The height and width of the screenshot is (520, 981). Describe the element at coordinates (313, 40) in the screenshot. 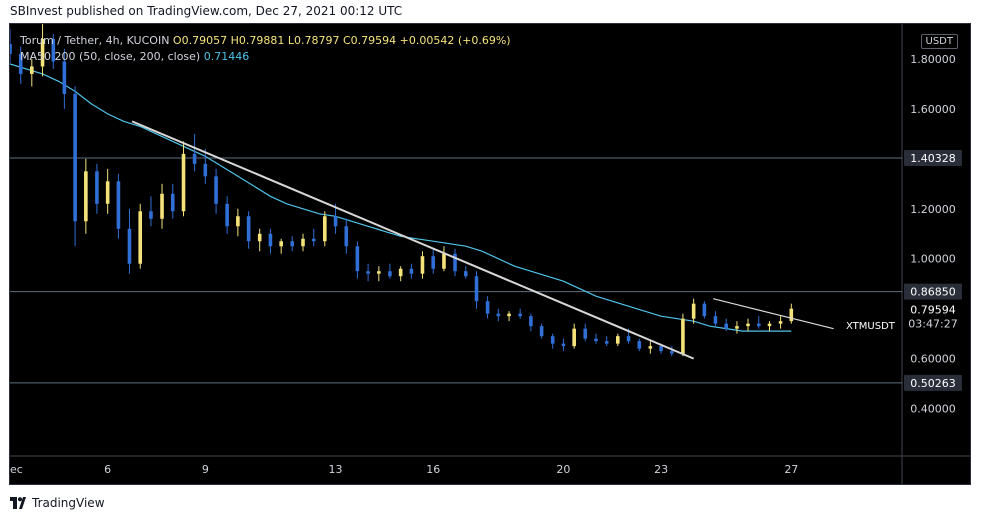

I see `legend-low: L0.78797` at that location.